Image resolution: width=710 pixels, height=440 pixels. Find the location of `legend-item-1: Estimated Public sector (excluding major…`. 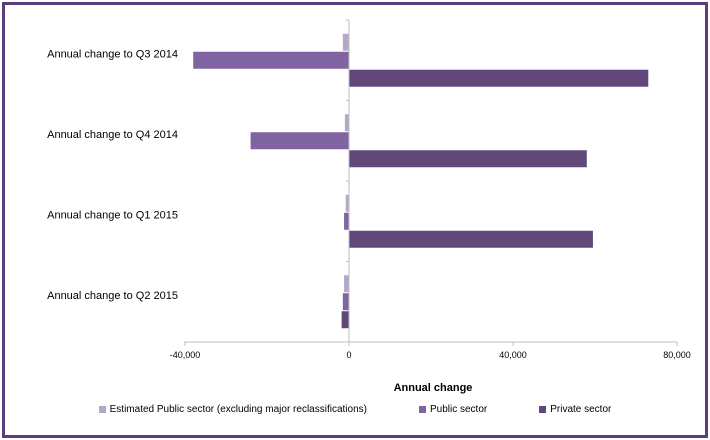

legend-item-1: Estimated Public sector (excluding major… is located at coordinates (232, 409).